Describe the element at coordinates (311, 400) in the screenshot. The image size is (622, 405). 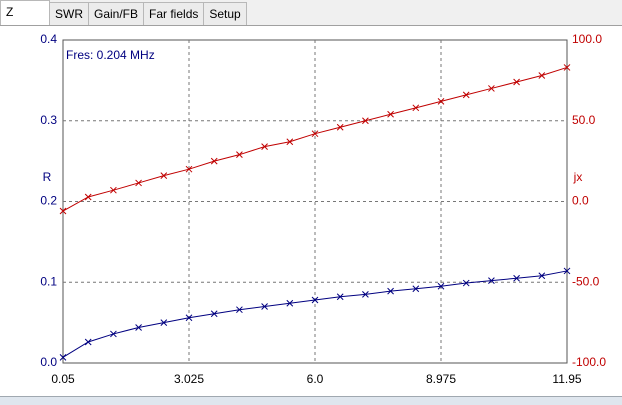
I see `status-bar` at that location.